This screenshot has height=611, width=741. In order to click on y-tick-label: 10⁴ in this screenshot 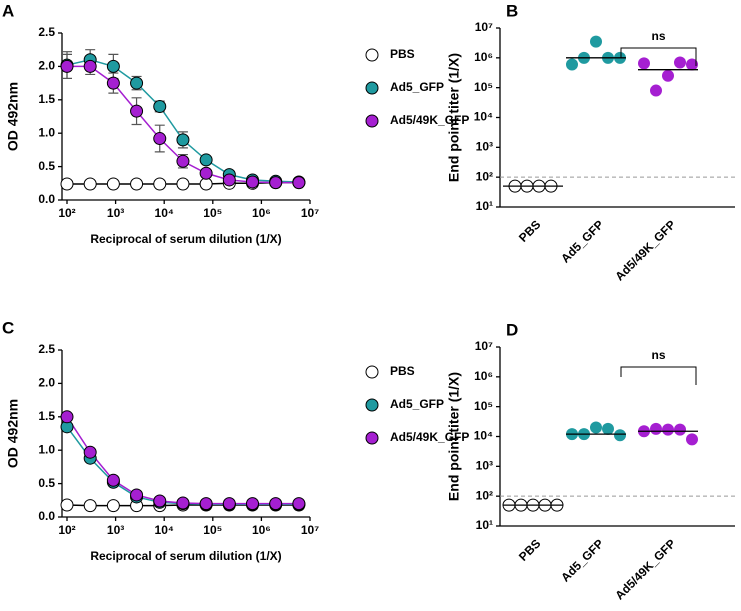, I will do `click(483, 117)`.